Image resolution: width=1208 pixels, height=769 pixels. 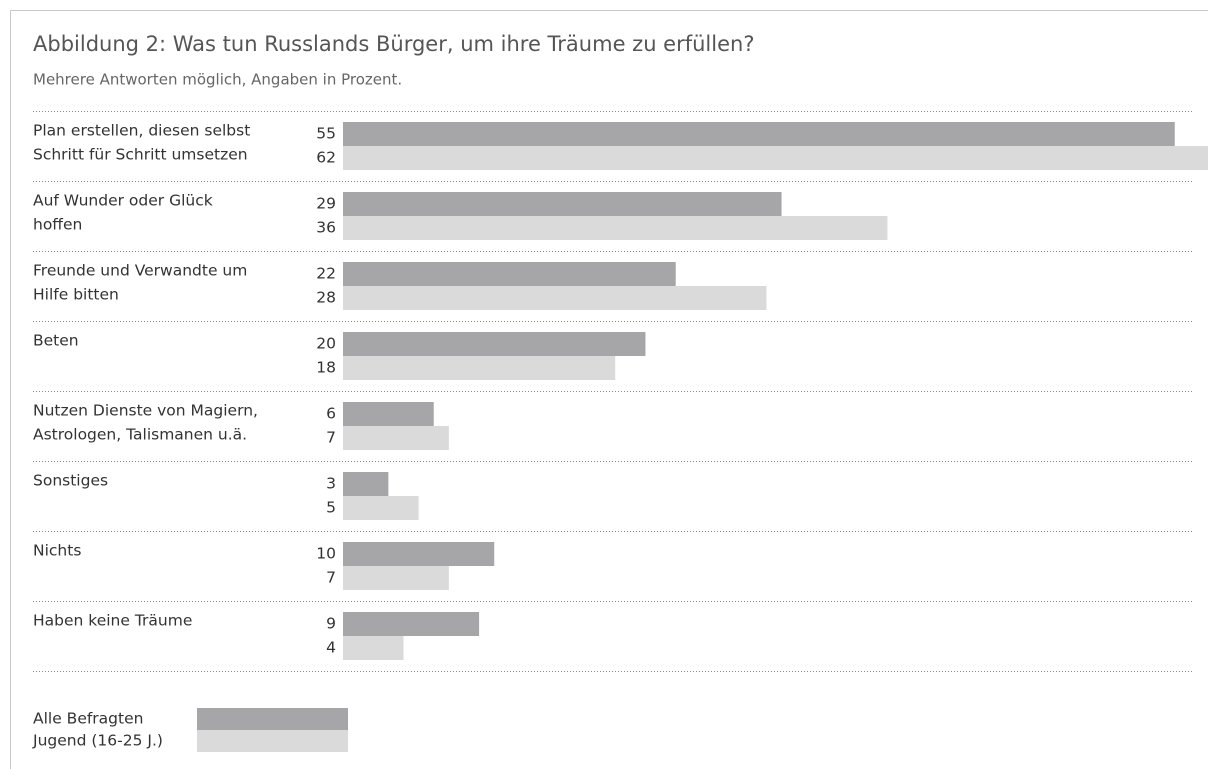 What do you see at coordinates (76, 295) in the screenshot?
I see `category-label: Hilfe bitten` at bounding box center [76, 295].